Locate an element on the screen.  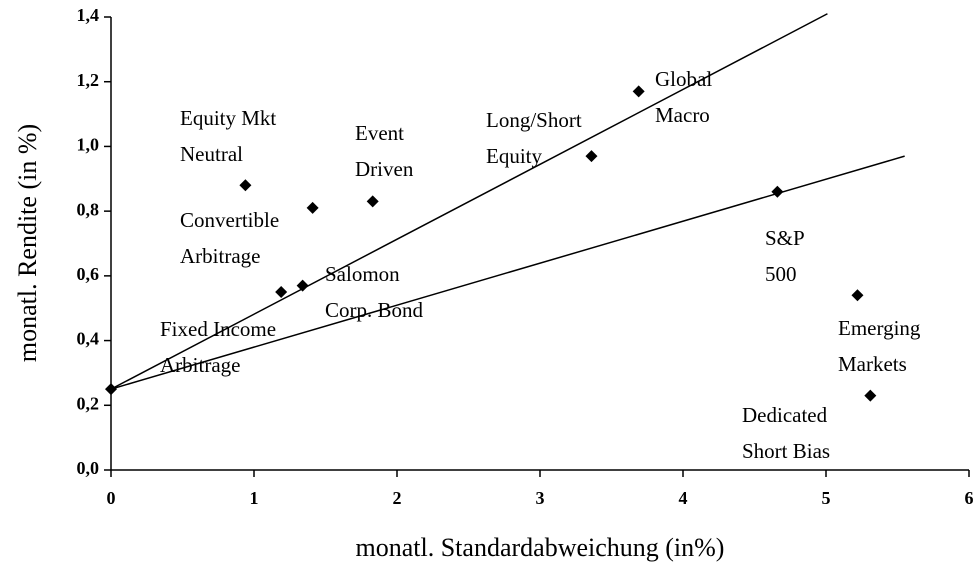
point-label: Corp. Bond is located at coordinates (374, 310).